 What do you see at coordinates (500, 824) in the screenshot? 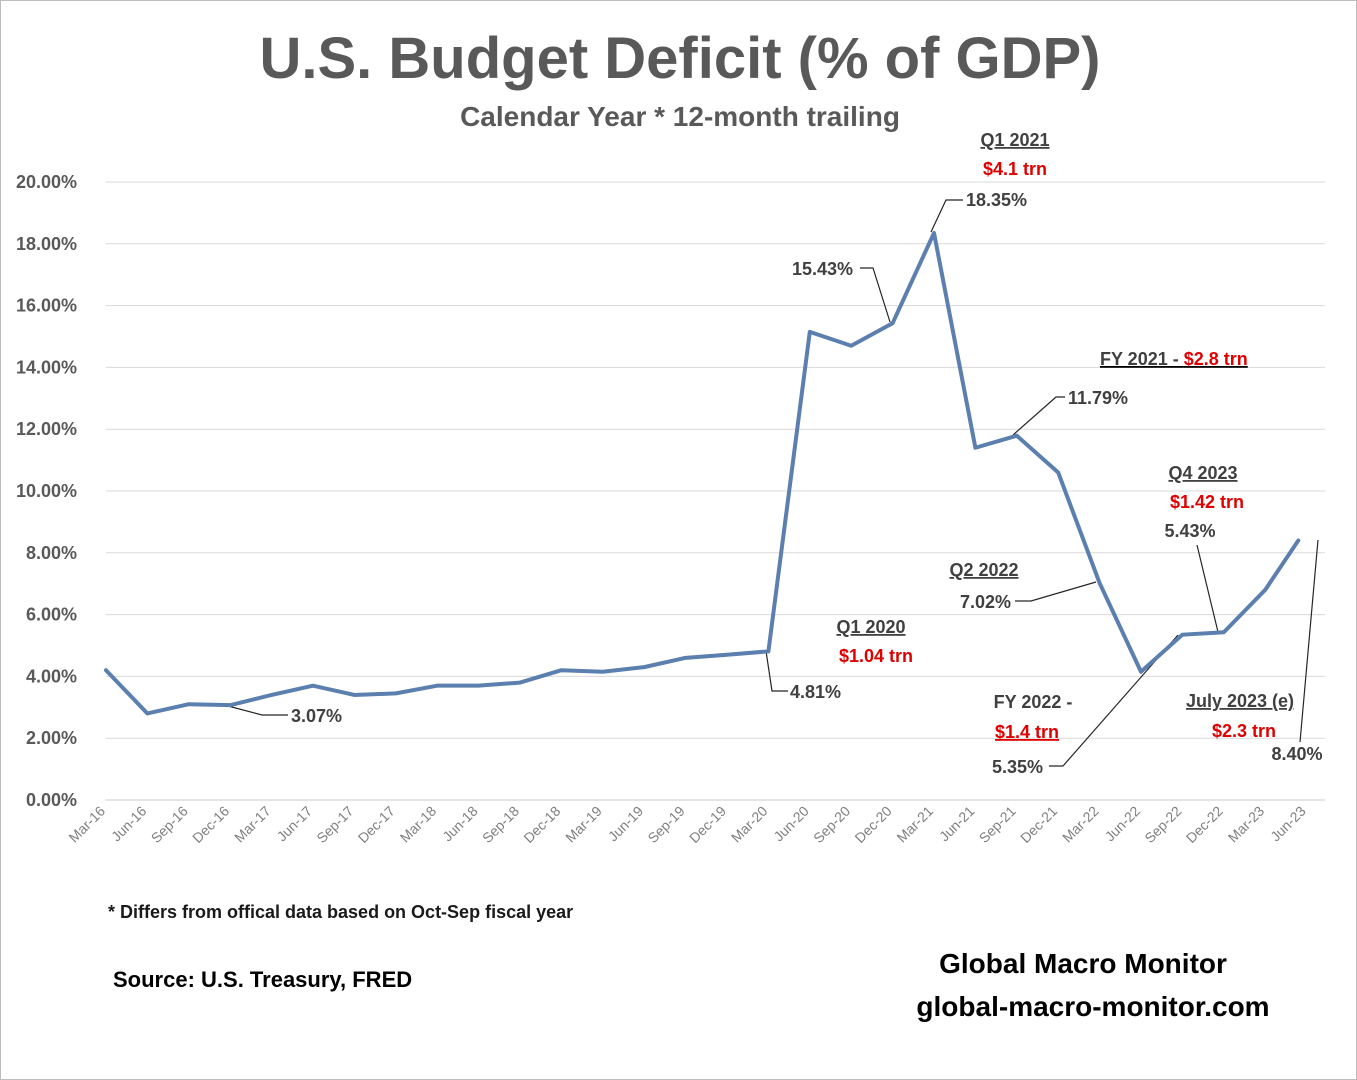
I see `x-tick-label: Sep-18` at bounding box center [500, 824].